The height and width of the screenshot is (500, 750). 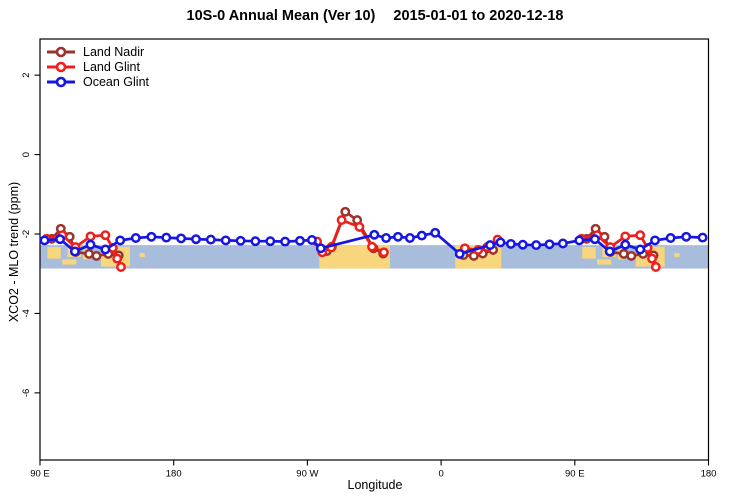 I want to click on legend-label-ocean-glint: Ocean Glint, so click(x=116, y=81).